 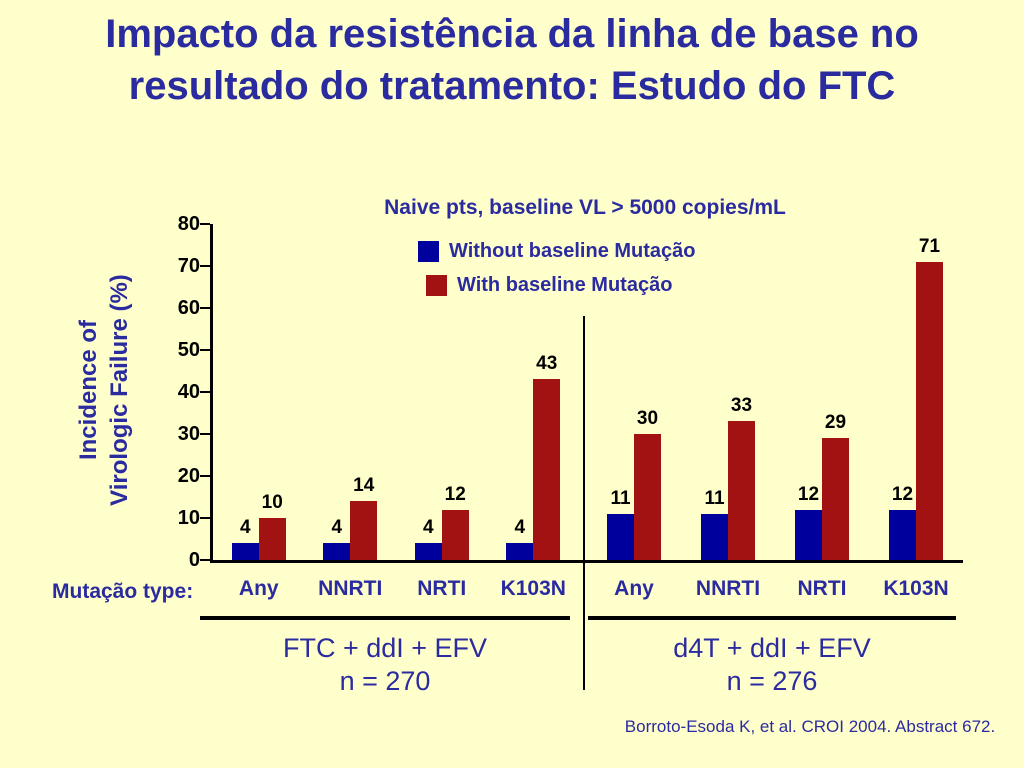 What do you see at coordinates (188, 392) in the screenshot?
I see `y-tick-label: 40` at bounding box center [188, 392].